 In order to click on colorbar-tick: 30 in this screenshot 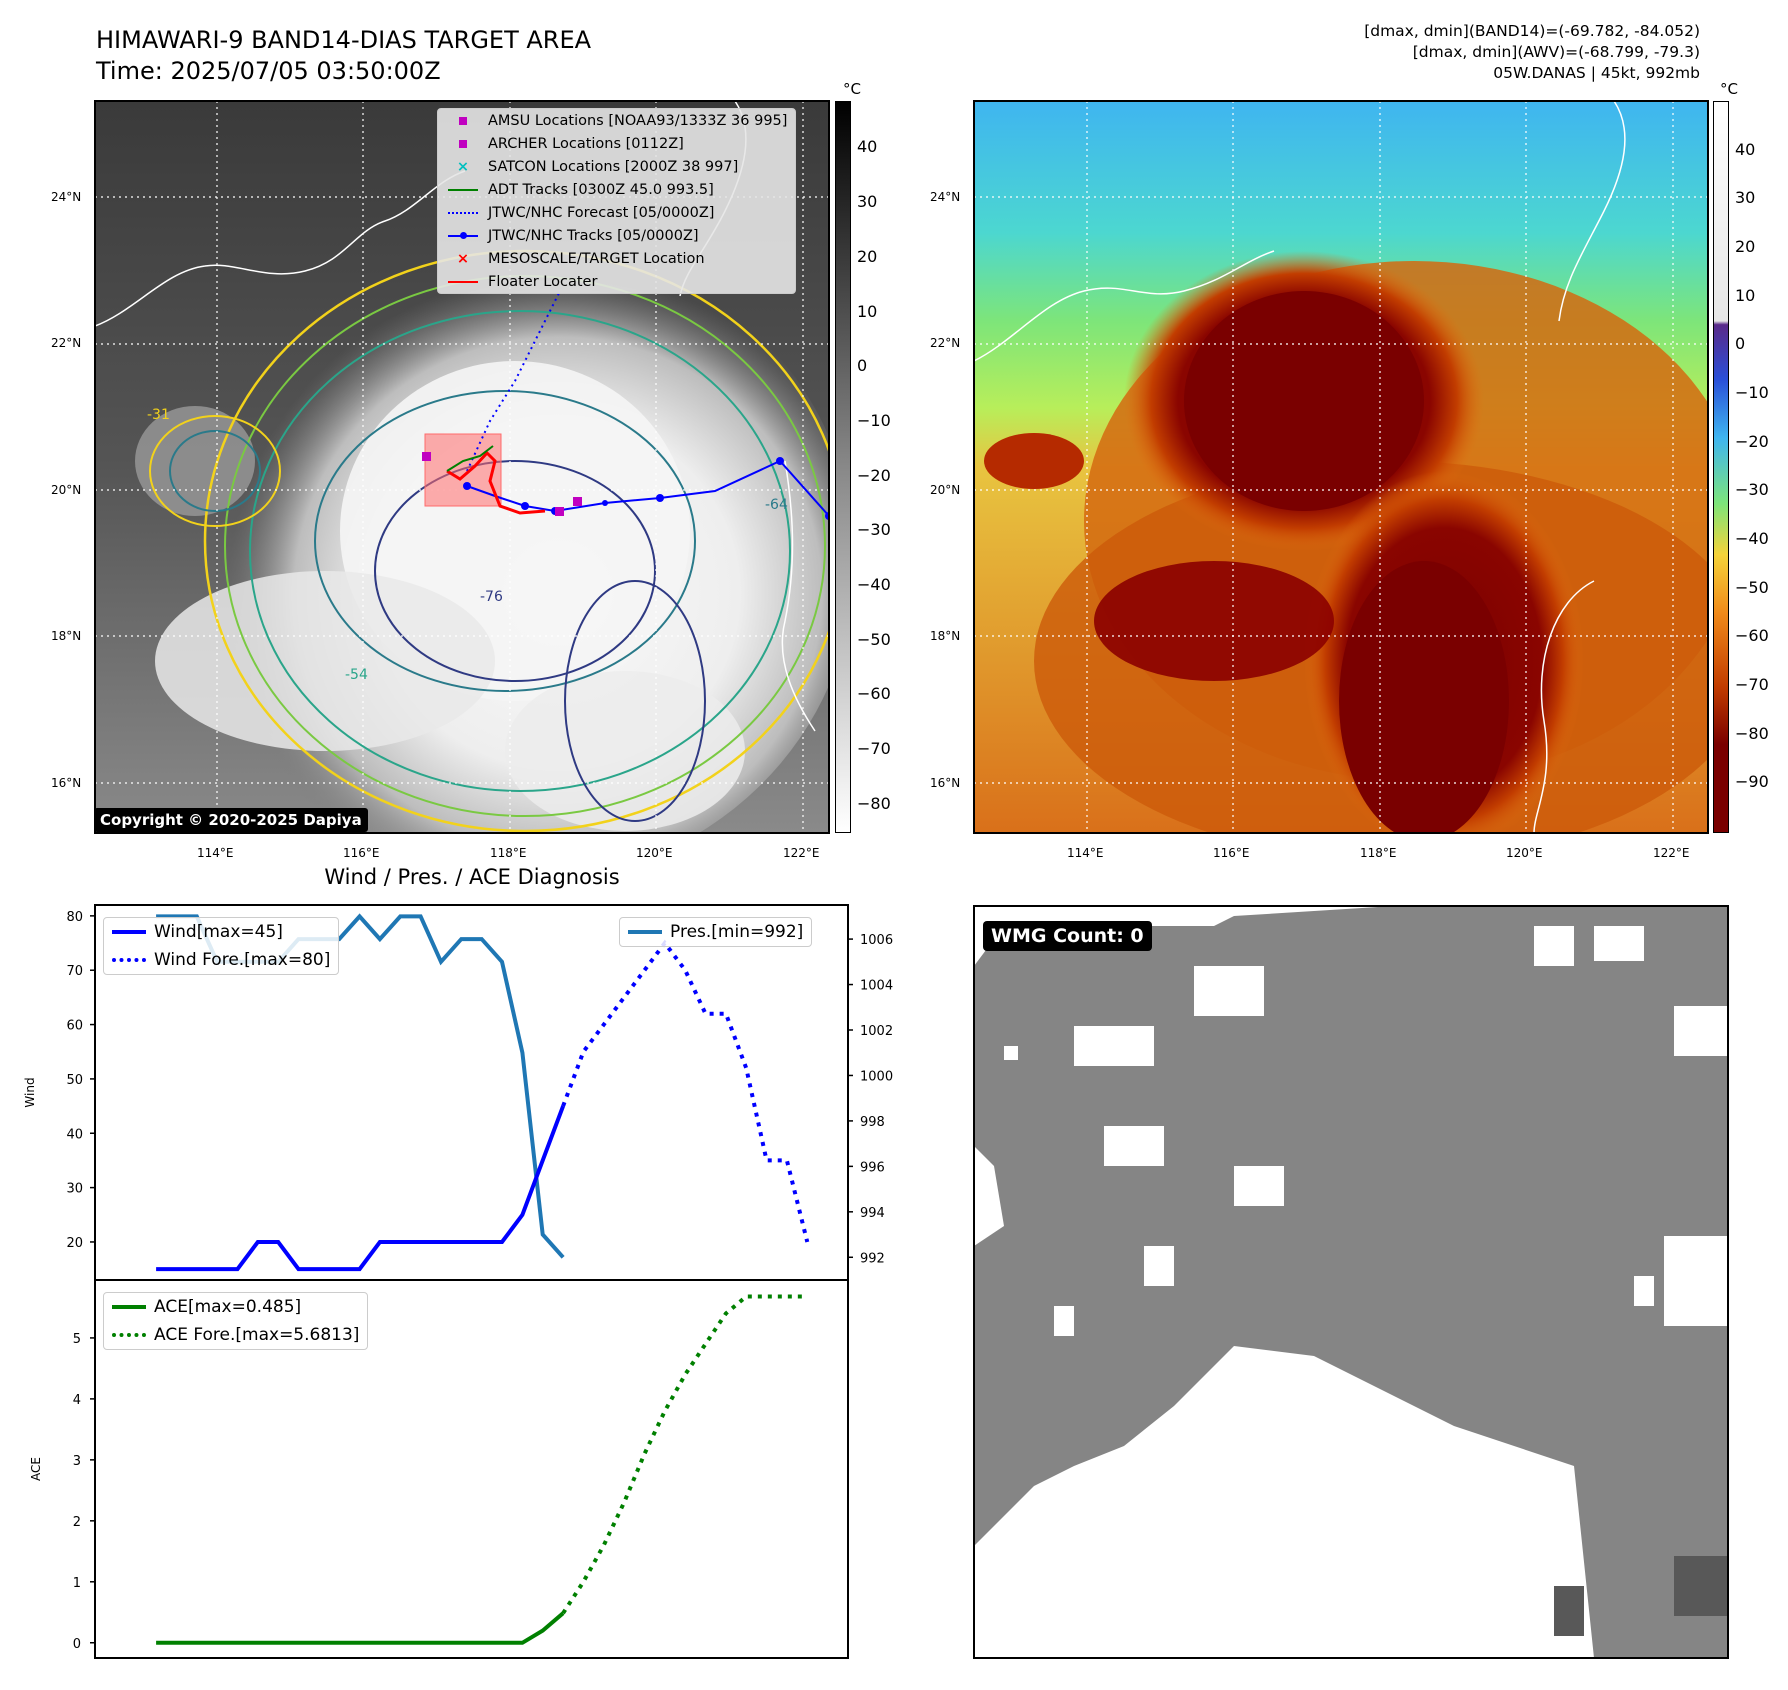, I will do `click(1745, 198)`.